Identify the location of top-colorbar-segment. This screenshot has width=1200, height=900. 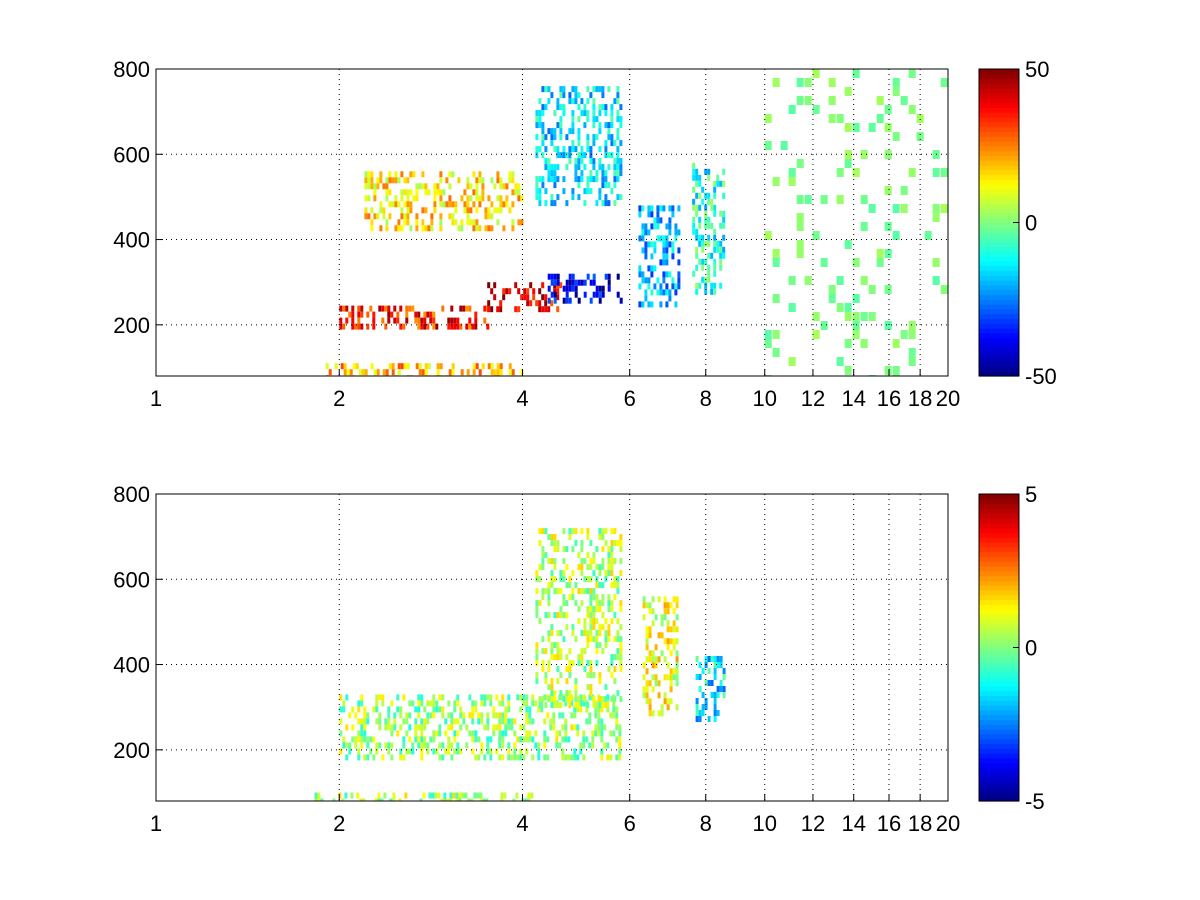
(999, 235).